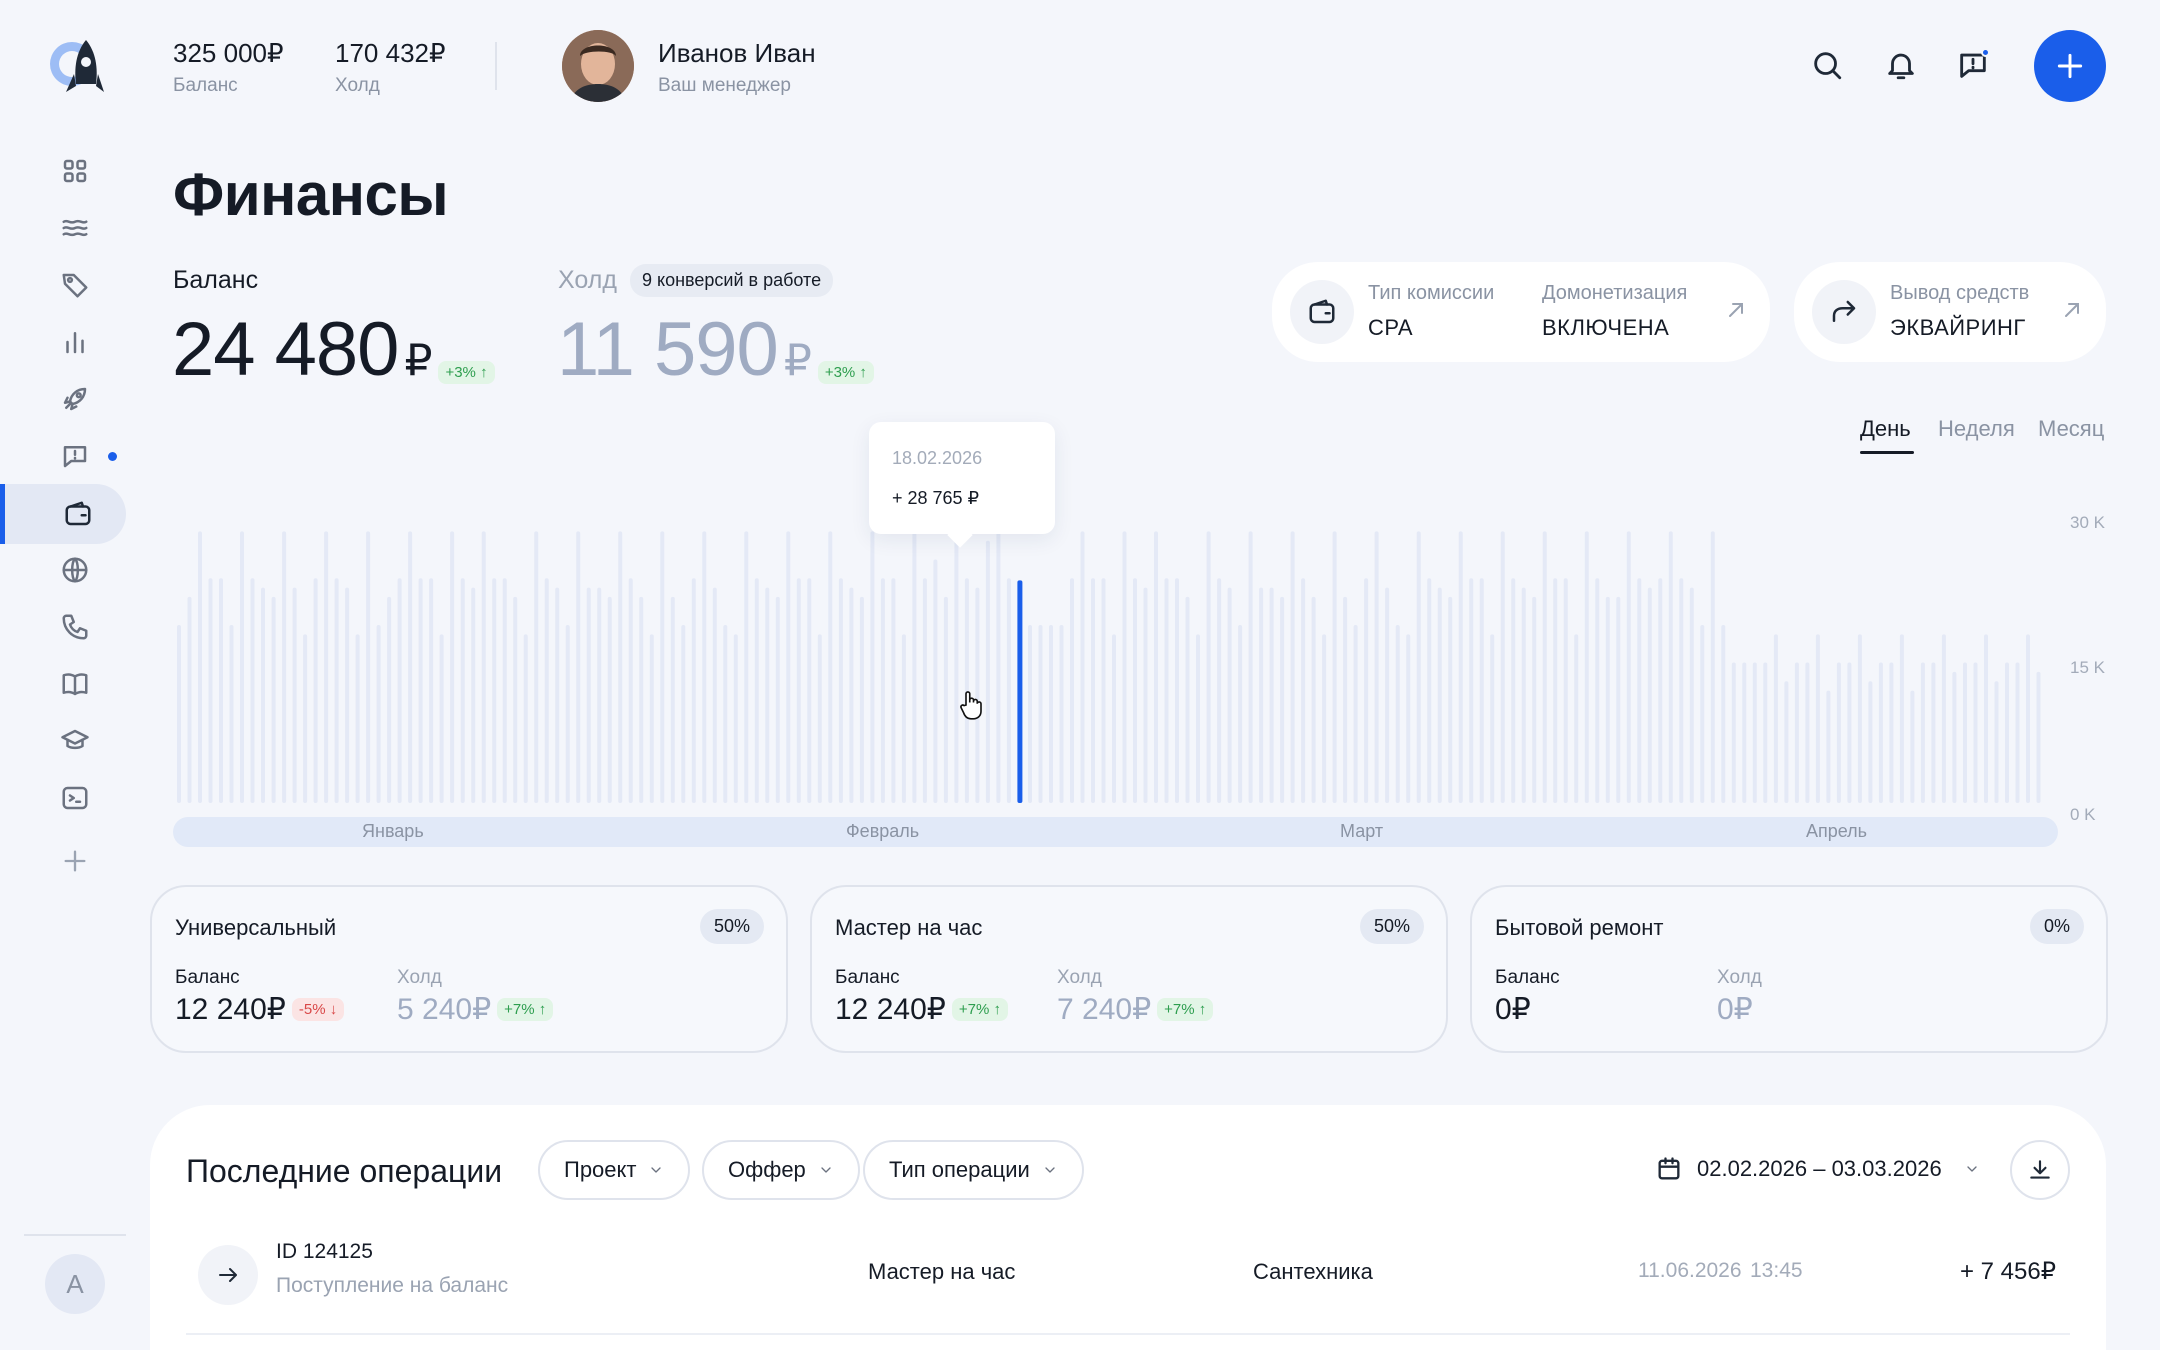  Describe the element at coordinates (1521, 312) in the screenshot. I see `commission-card: Тип комиссии CPA Домонетизация ВКЛЮЧЕНА` at that location.